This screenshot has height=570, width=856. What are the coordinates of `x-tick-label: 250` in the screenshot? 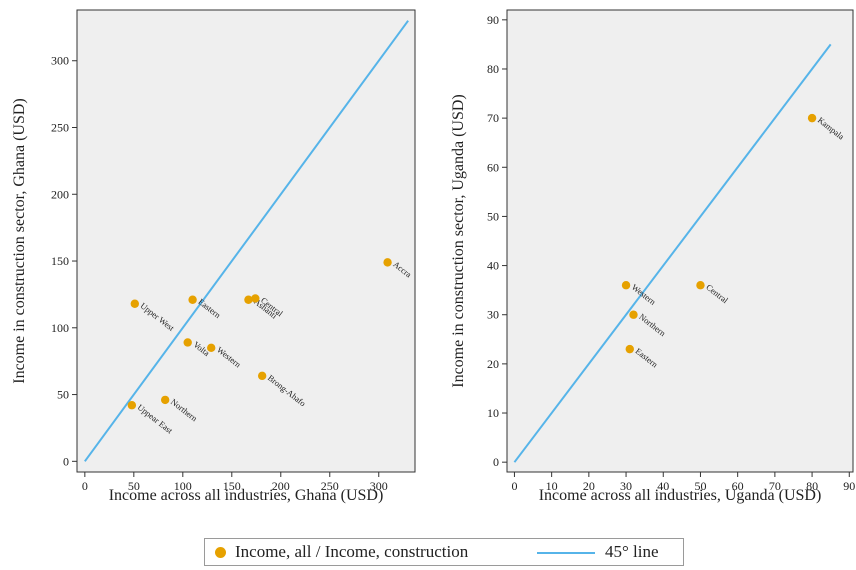 It's located at (330, 486).